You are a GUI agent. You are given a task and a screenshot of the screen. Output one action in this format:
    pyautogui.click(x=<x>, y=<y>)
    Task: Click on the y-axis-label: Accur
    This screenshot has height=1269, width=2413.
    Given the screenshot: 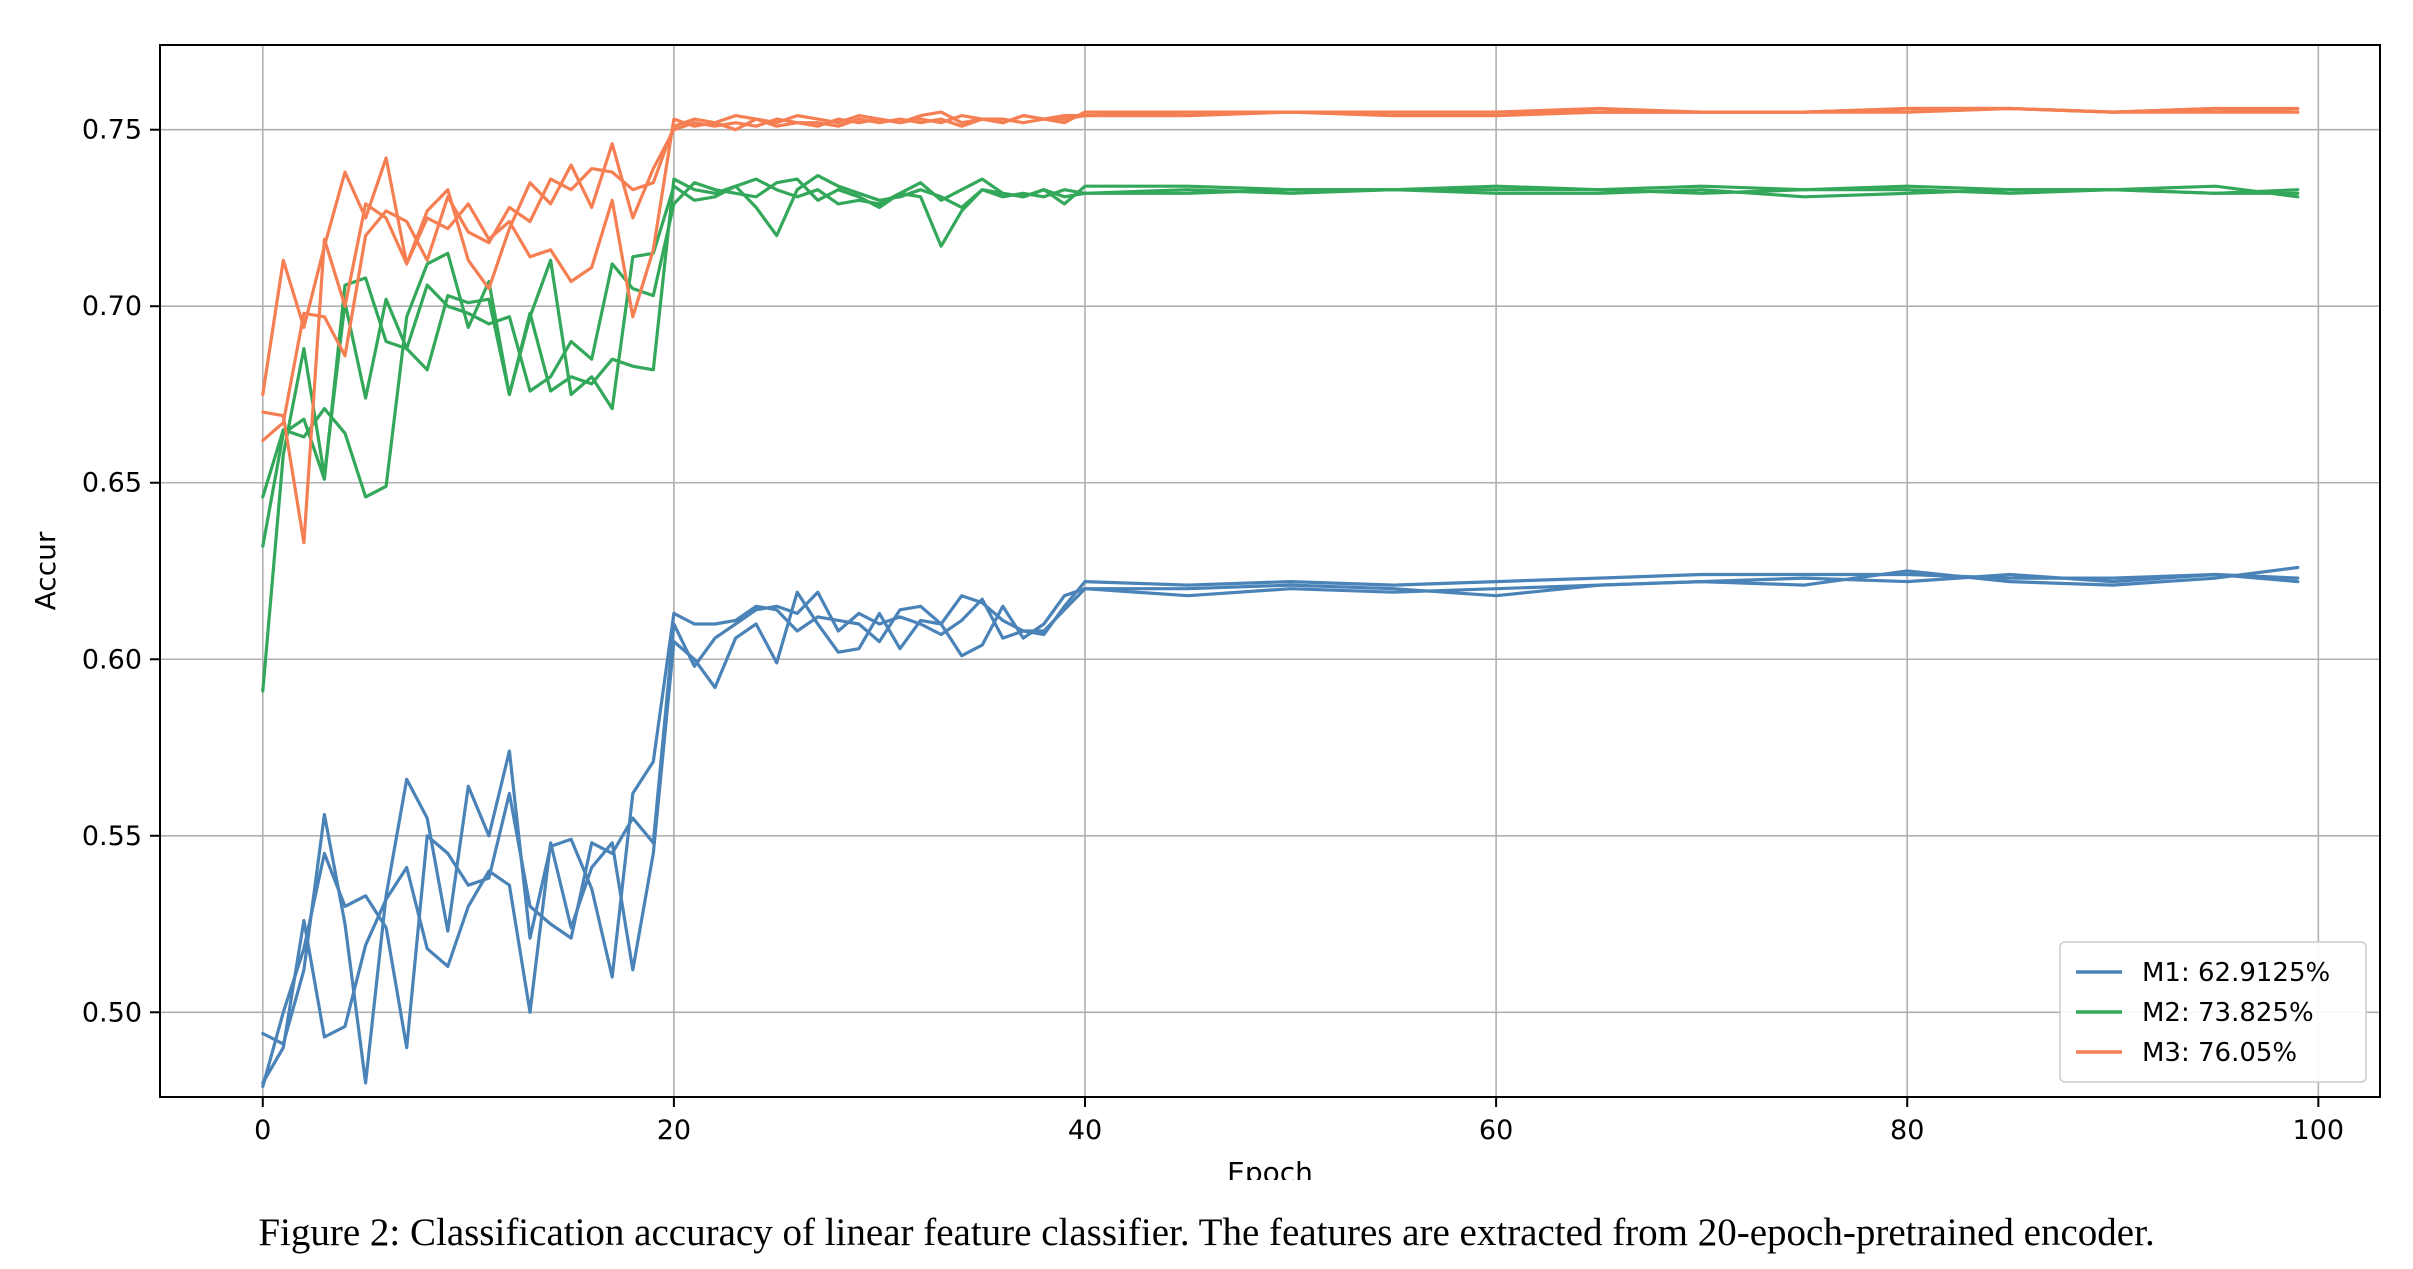 What is the action you would take?
    pyautogui.click(x=45, y=570)
    